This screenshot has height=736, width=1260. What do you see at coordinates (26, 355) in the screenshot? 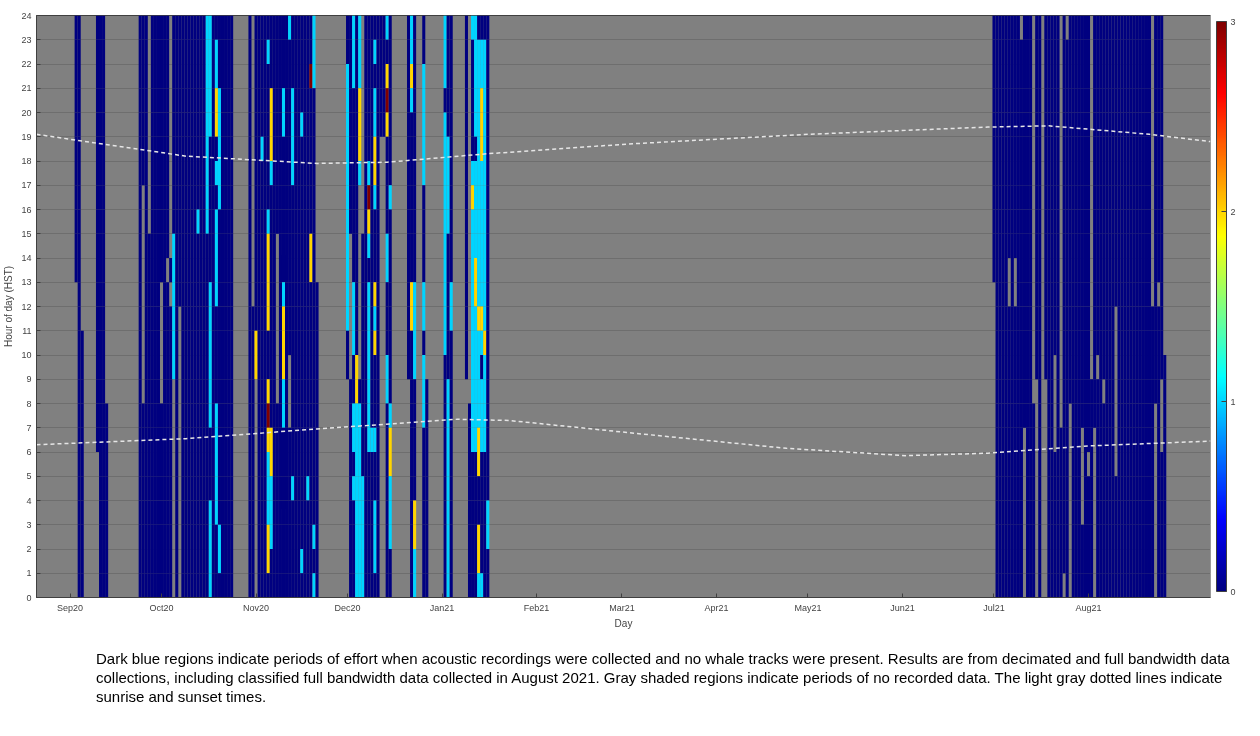
I see `y-tick-label: 10` at bounding box center [26, 355].